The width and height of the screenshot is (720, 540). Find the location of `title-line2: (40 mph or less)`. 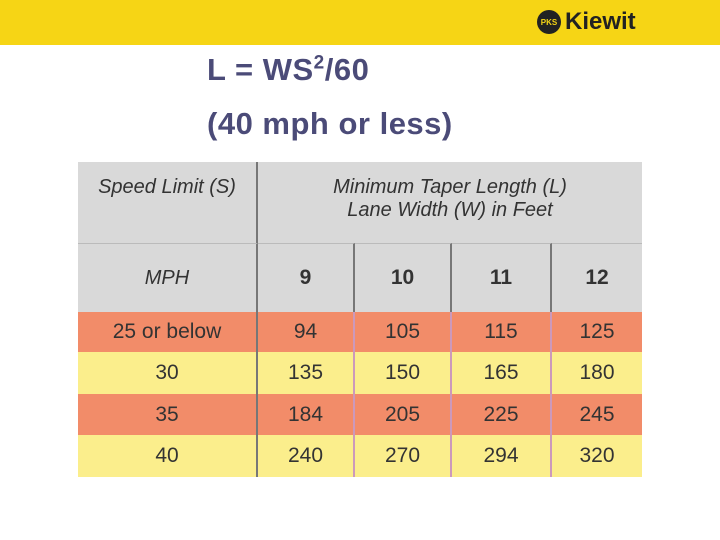

title-line2: (40 mph or less) is located at coordinates (330, 123).